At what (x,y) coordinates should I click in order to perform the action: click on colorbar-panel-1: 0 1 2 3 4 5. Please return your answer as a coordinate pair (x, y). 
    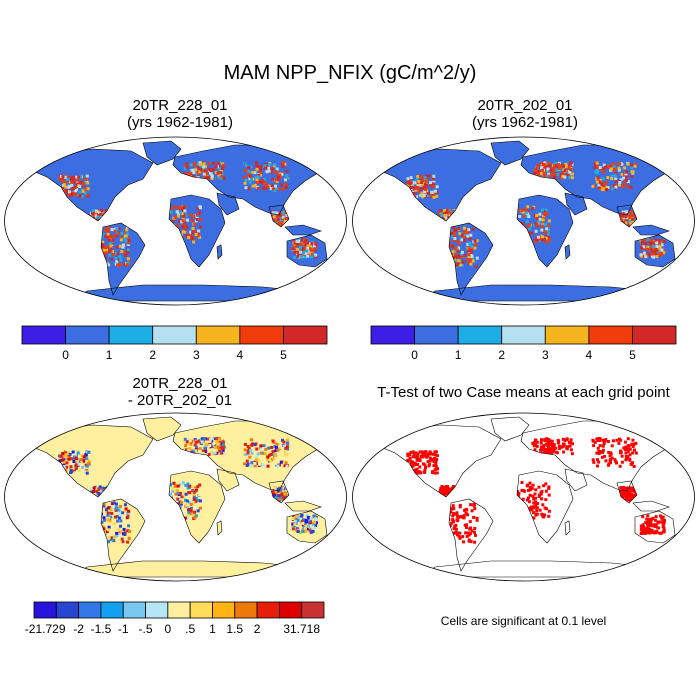
    Looking at the image, I should click on (174, 343).